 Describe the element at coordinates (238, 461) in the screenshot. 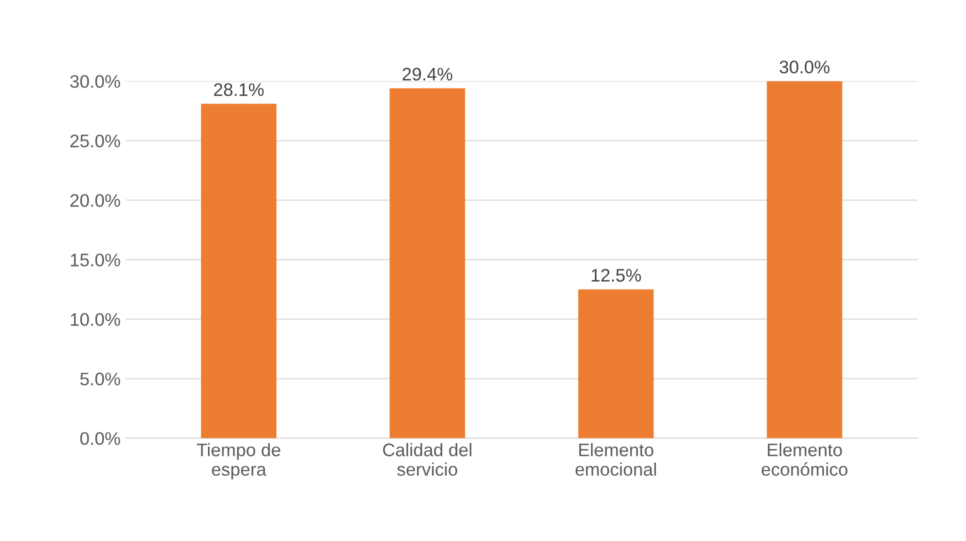

I see `x-tick-label: Tiempo de espera` at that location.